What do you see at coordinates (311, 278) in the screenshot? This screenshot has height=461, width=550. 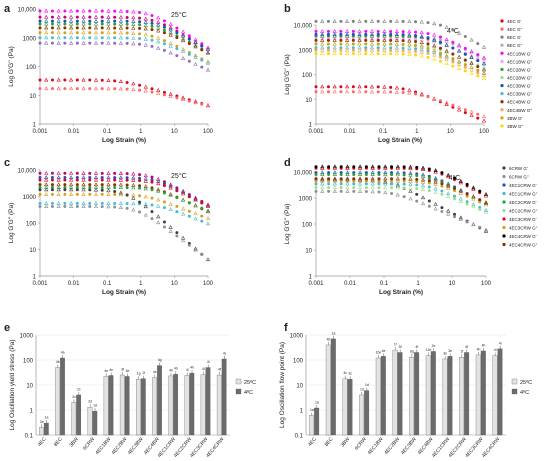 I see `y-tick-label: 1` at bounding box center [311, 278].